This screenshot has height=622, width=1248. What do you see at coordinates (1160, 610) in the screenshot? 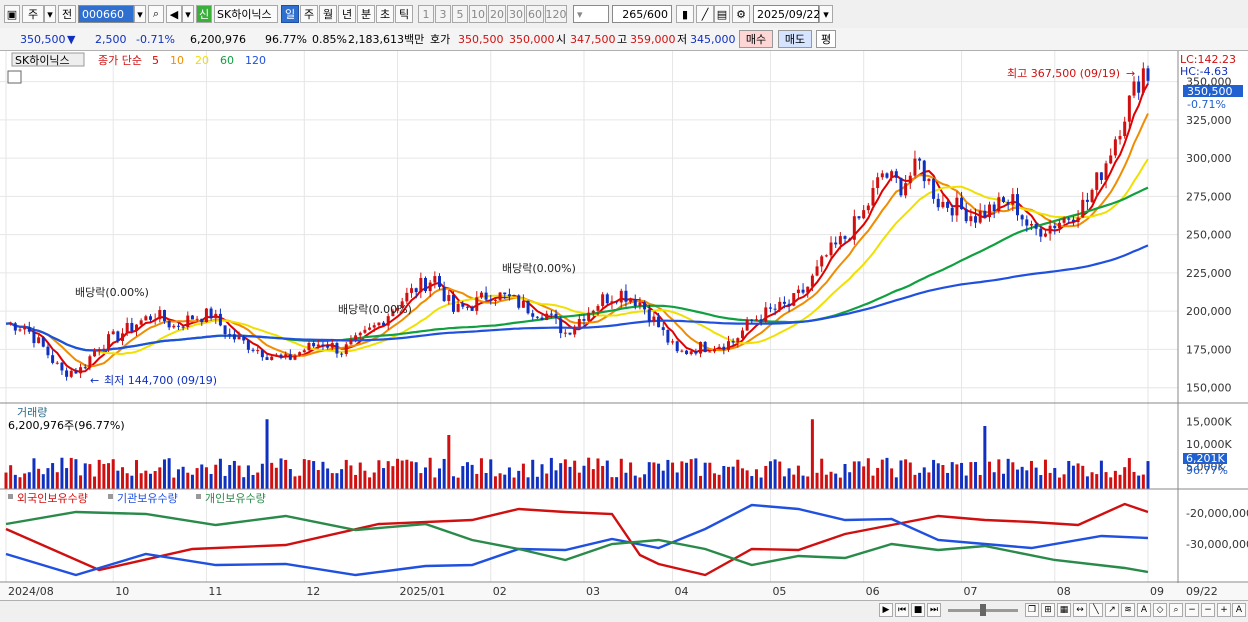
I see `shape-icon: ◇` at bounding box center [1160, 610].